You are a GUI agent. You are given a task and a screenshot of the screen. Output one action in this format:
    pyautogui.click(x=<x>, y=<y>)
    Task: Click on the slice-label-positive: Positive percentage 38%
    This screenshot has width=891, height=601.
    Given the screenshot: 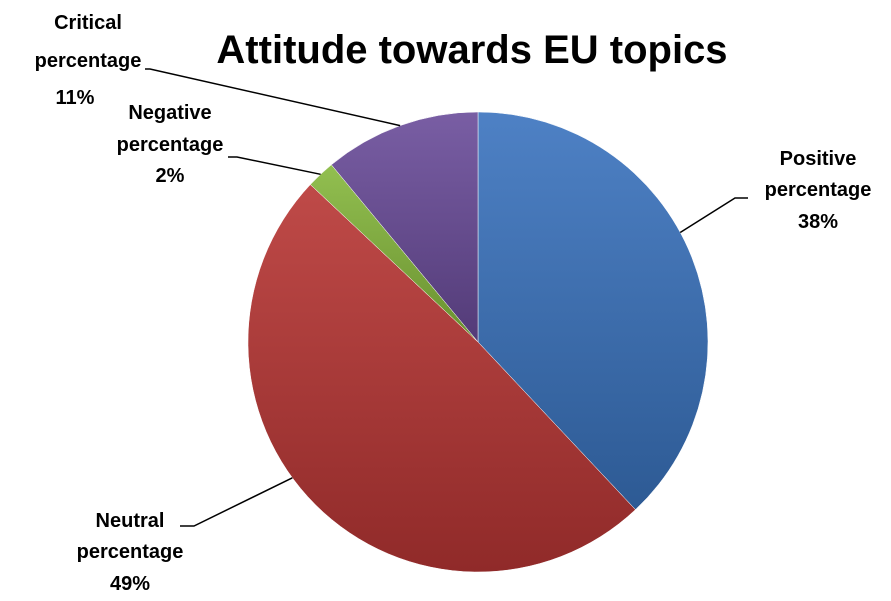 What is the action you would take?
    pyautogui.click(x=818, y=190)
    